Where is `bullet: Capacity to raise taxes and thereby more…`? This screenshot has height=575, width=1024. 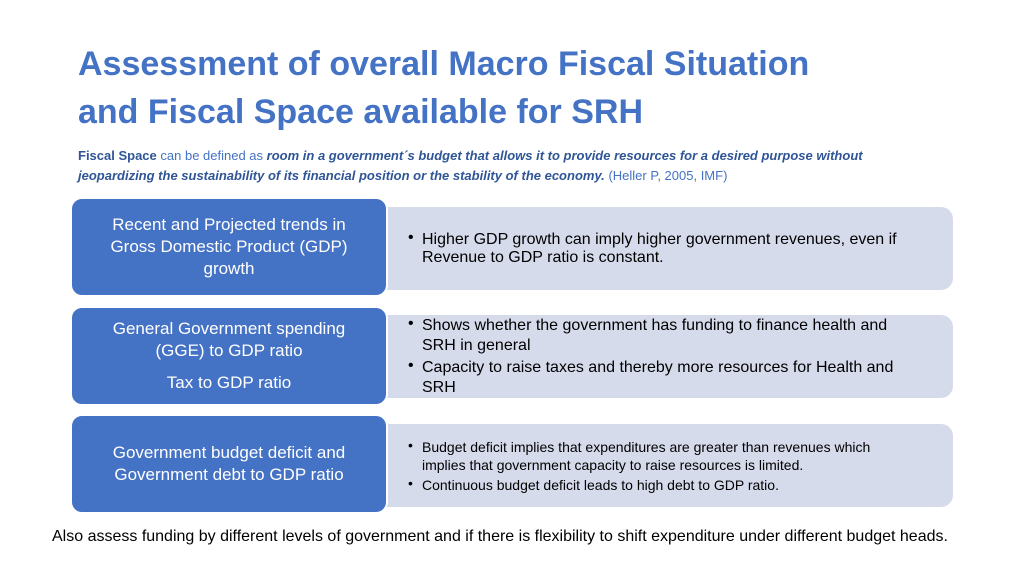
bullet: Capacity to raise taxes and thereby more… is located at coordinates (660, 377).